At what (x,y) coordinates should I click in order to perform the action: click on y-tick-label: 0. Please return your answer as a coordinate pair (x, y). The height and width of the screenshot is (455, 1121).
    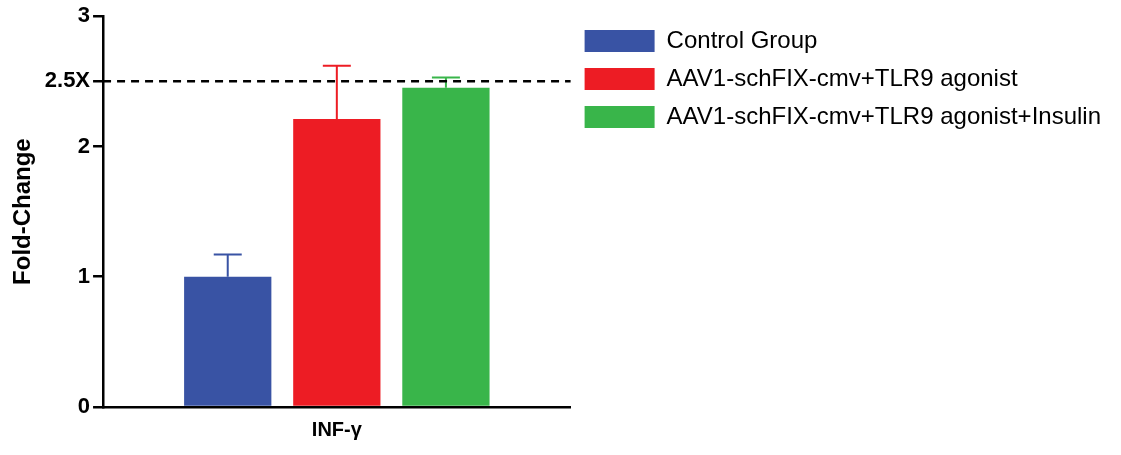
    Looking at the image, I should click on (84, 406).